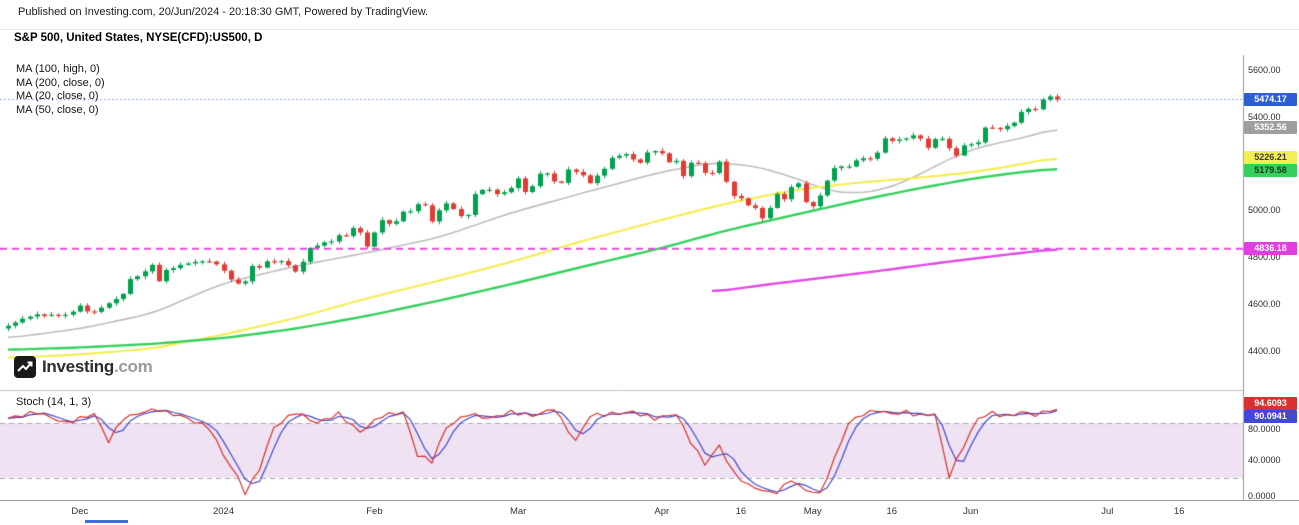 The image size is (1299, 525). I want to click on y-axis-label: 40.0000, so click(1264, 459).